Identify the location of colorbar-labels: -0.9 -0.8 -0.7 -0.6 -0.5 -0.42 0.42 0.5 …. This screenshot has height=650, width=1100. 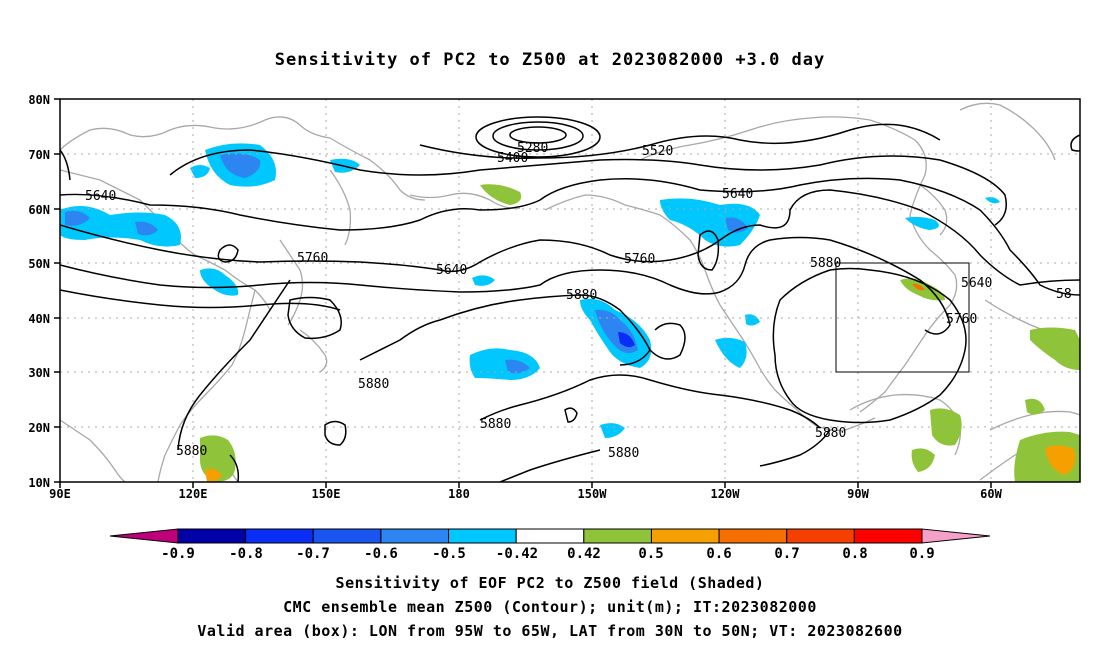
(548, 554).